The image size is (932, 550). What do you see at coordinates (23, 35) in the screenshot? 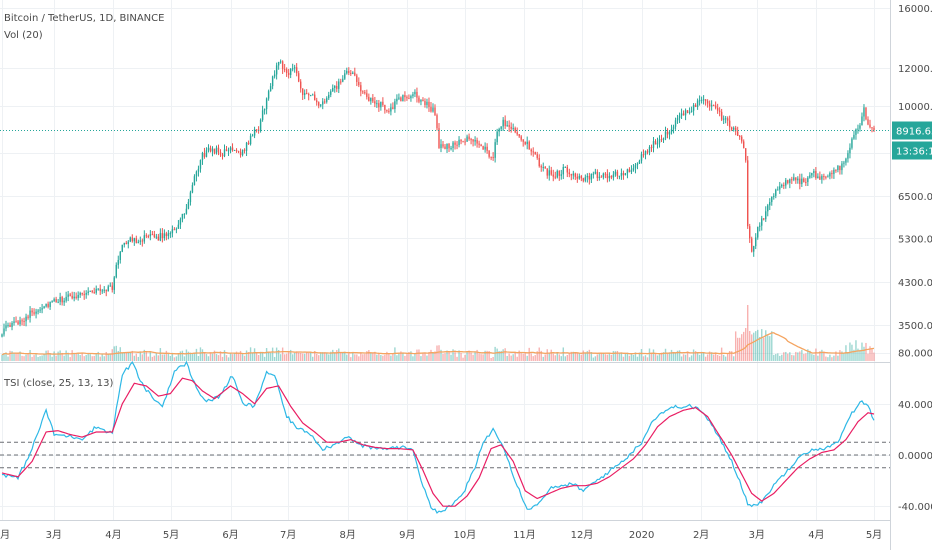
I see `volume-title: Vol (20)` at bounding box center [23, 35].